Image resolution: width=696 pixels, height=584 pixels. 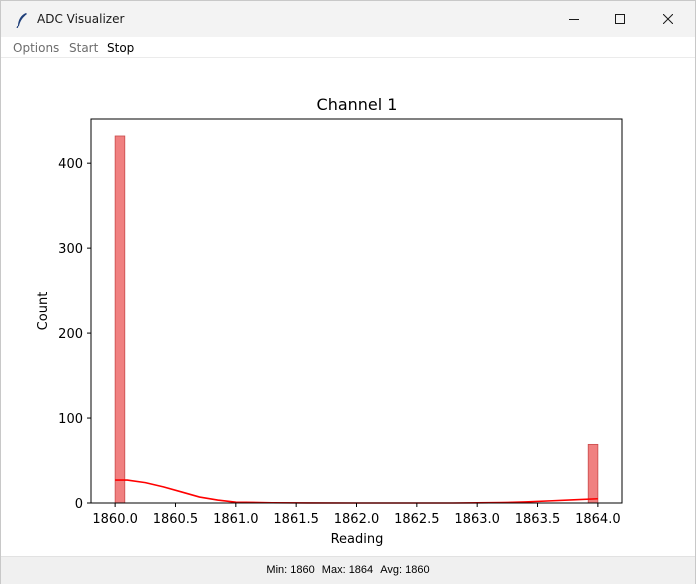 I want to click on x-tick-label: 1860.0, so click(x=115, y=519).